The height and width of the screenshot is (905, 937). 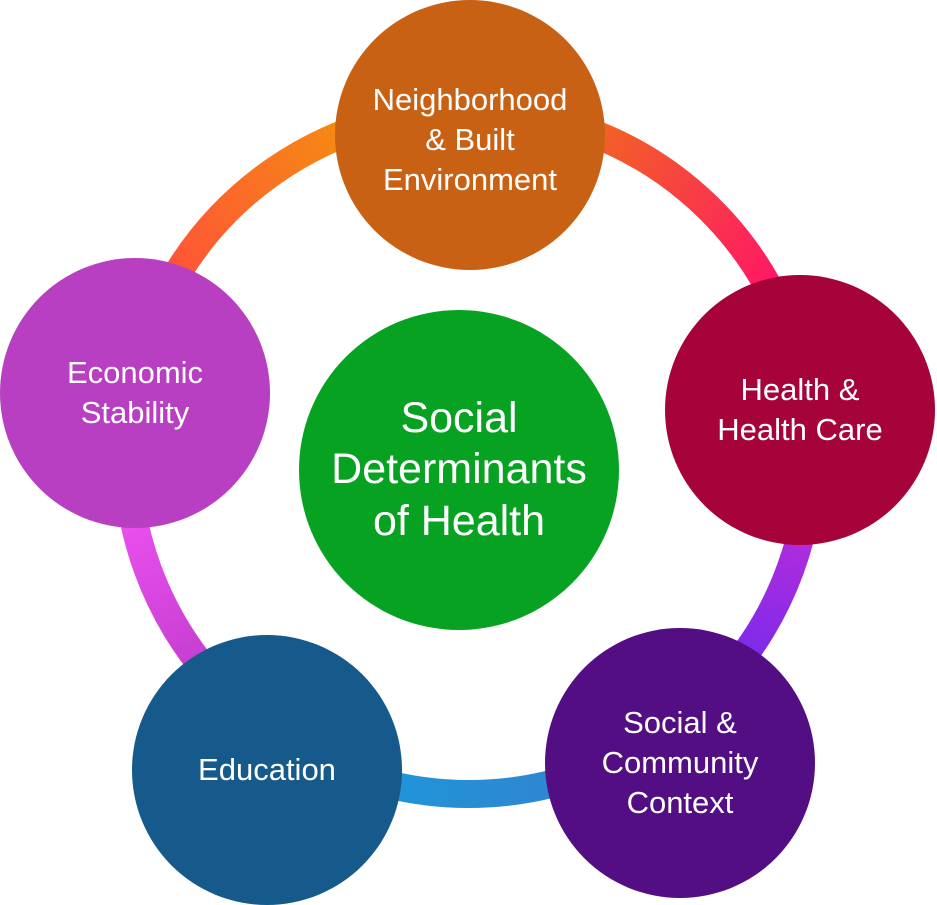 I want to click on node-label: Education, so click(x=267, y=770).